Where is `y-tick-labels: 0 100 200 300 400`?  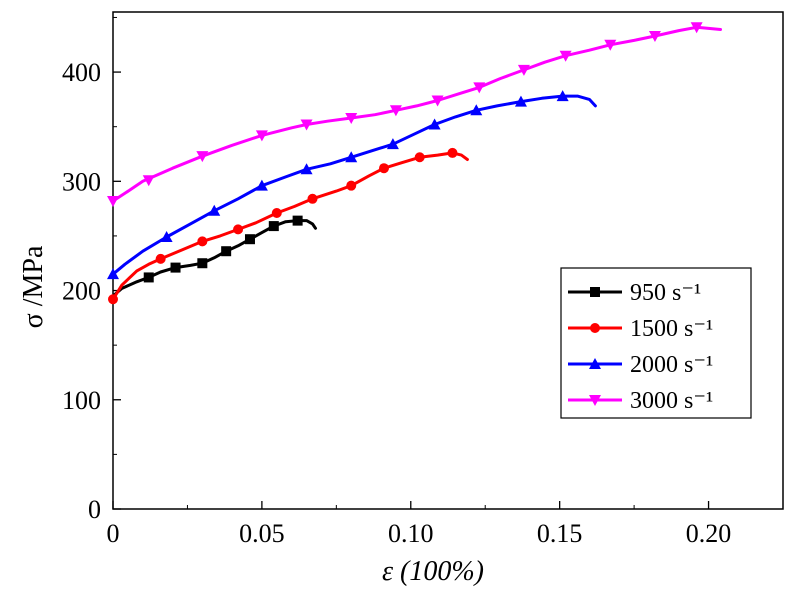 y-tick-labels: 0 100 200 300 400 is located at coordinates (81, 291).